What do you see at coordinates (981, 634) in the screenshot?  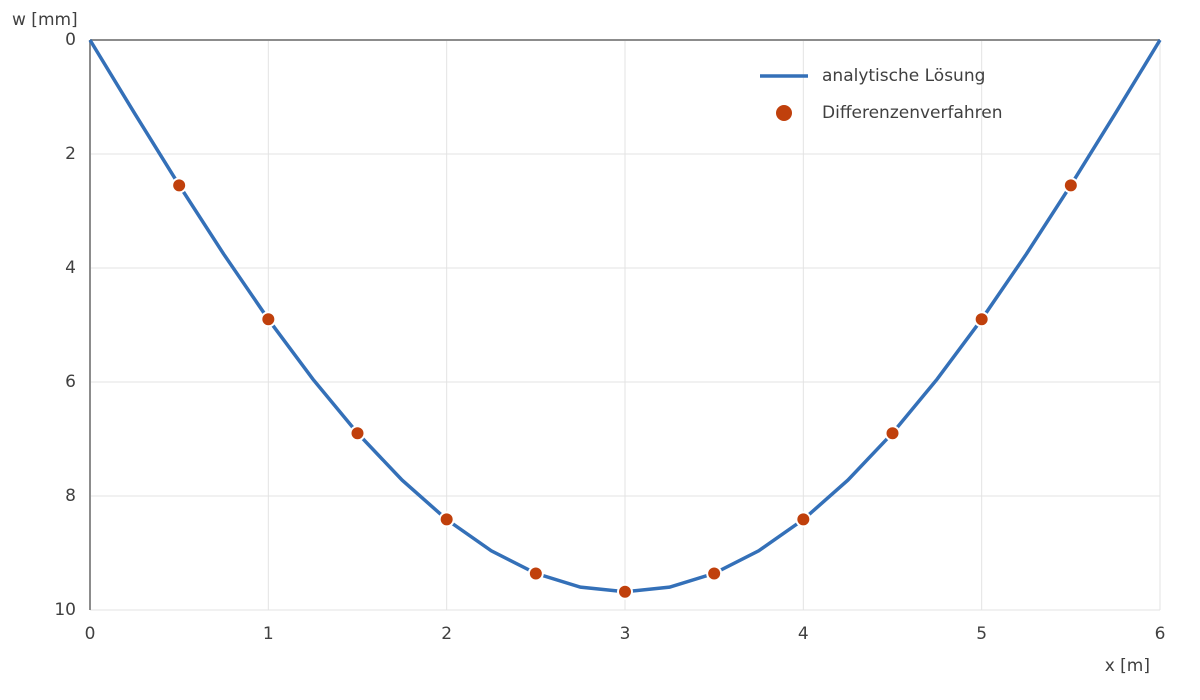 I see `x-tick-label: 5` at bounding box center [981, 634].